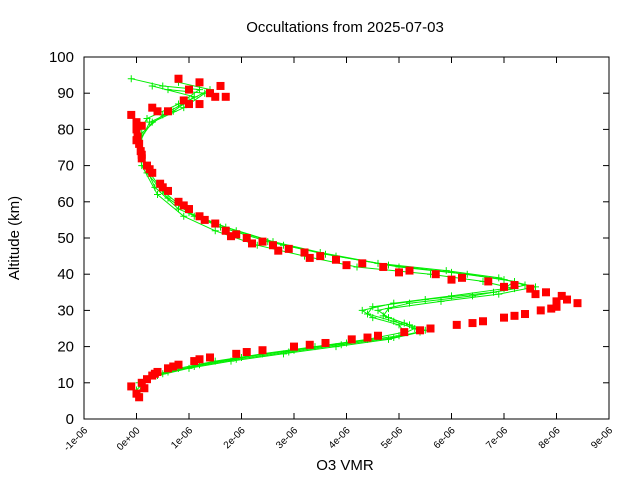  What do you see at coordinates (65, 238) in the screenshot?
I see `y-tick-label: 50` at bounding box center [65, 238].